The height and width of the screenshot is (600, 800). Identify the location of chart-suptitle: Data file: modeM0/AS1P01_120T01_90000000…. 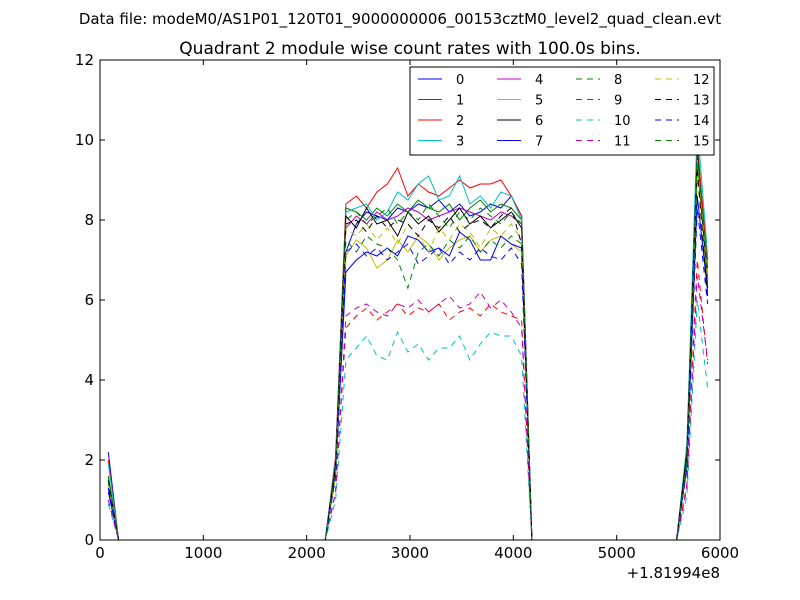
(400, 19).